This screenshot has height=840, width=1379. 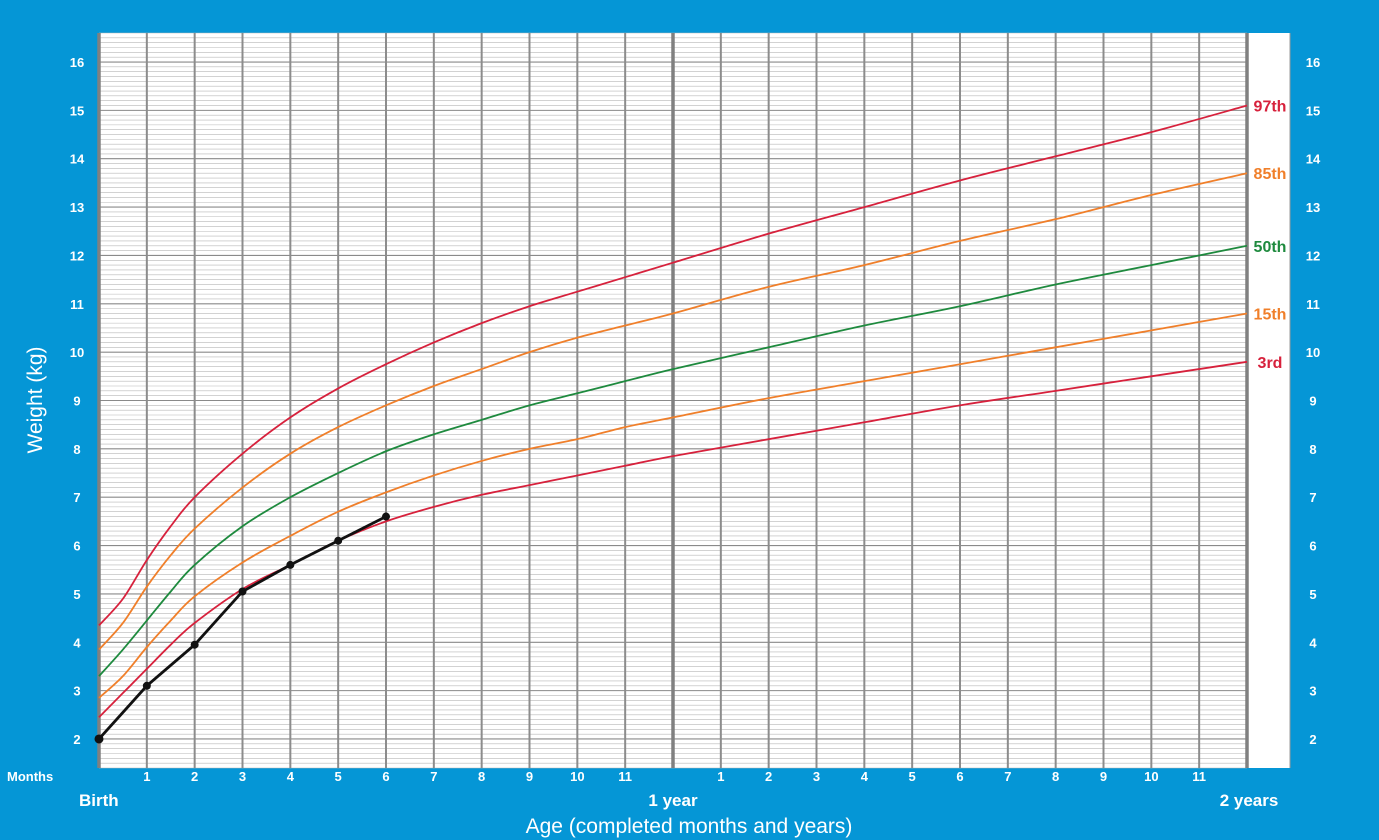 I want to click on y-tick-label-right: 9, so click(x=1312, y=401).